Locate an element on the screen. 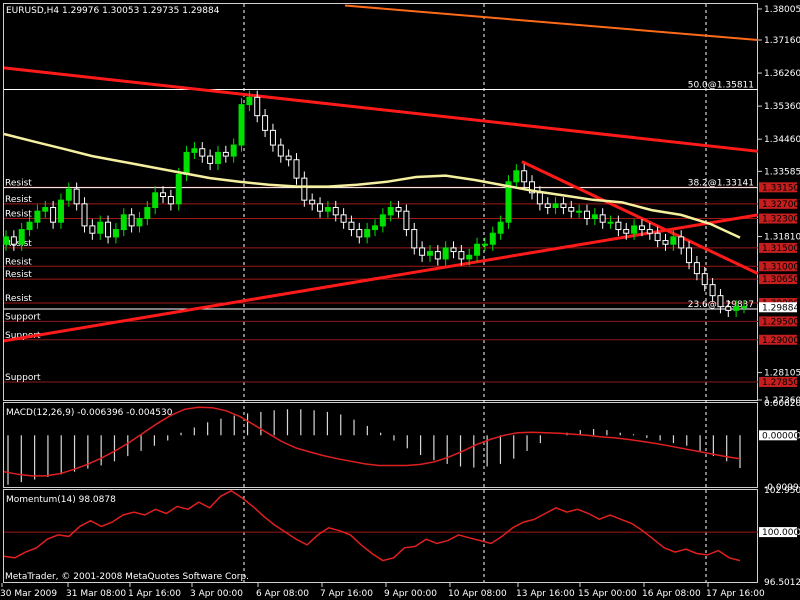 The image size is (800, 600). current-price-tag is located at coordinates (778, 307).